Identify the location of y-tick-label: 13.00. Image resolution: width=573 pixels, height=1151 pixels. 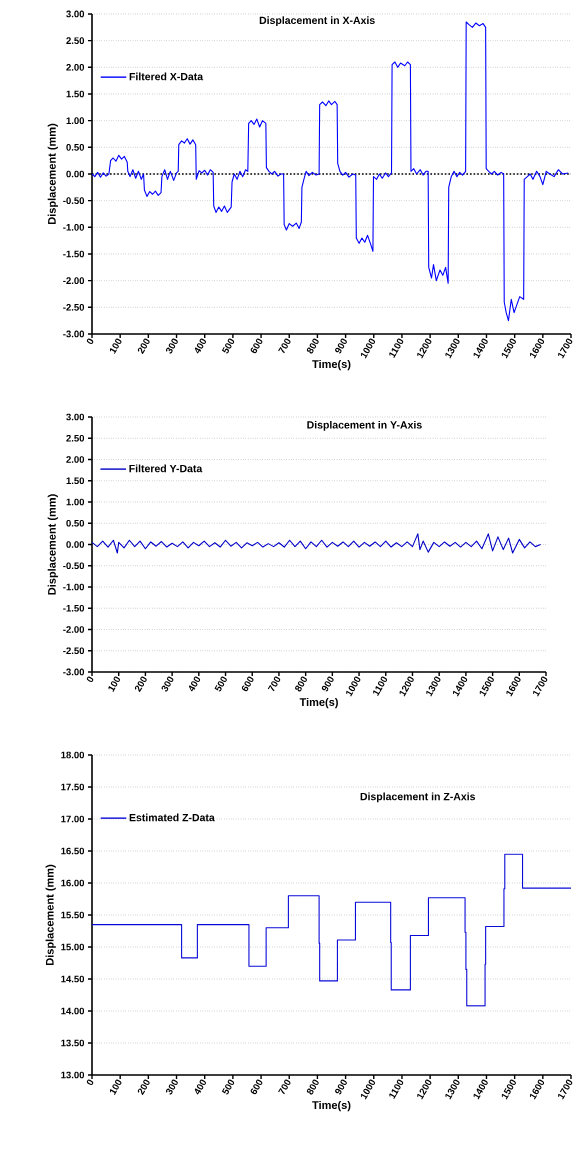
(73, 1075).